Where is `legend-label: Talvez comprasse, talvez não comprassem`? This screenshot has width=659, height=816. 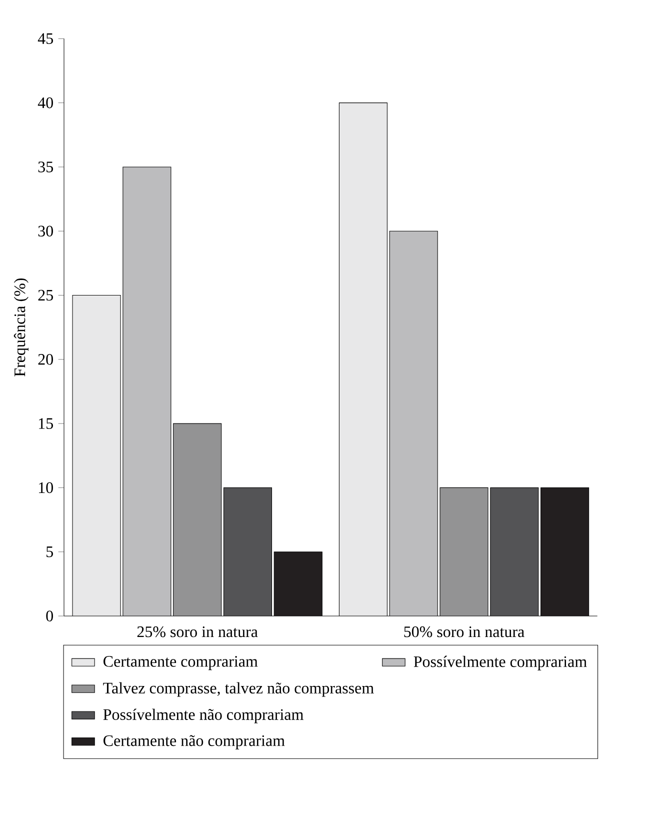 legend-label: Talvez comprasse, talvez não comprassem is located at coordinates (238, 689).